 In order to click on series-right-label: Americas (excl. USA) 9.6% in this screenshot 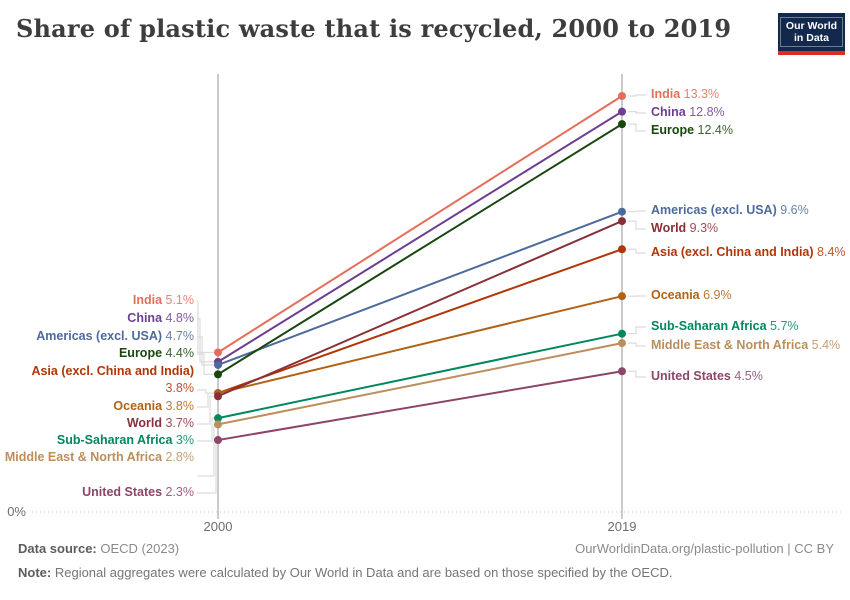, I will do `click(748, 210)`.